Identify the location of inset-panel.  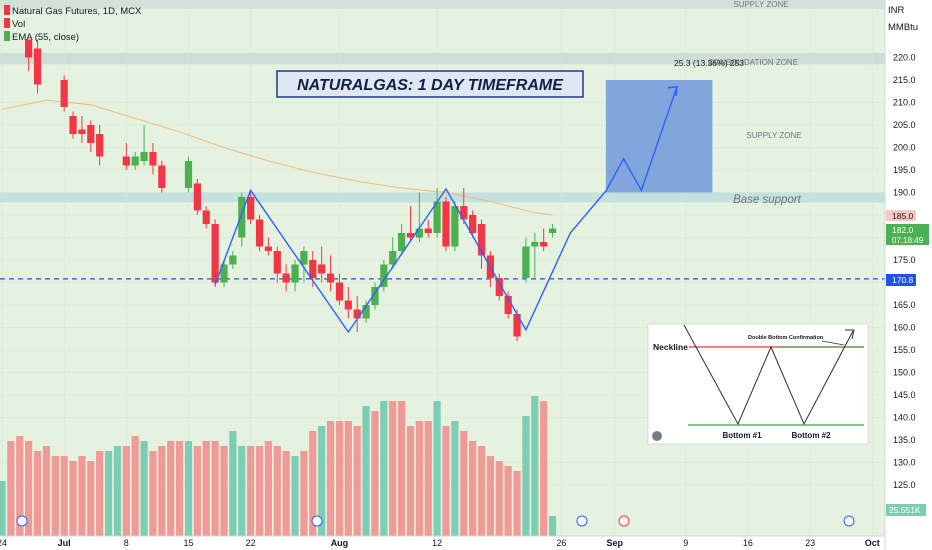
(758, 384).